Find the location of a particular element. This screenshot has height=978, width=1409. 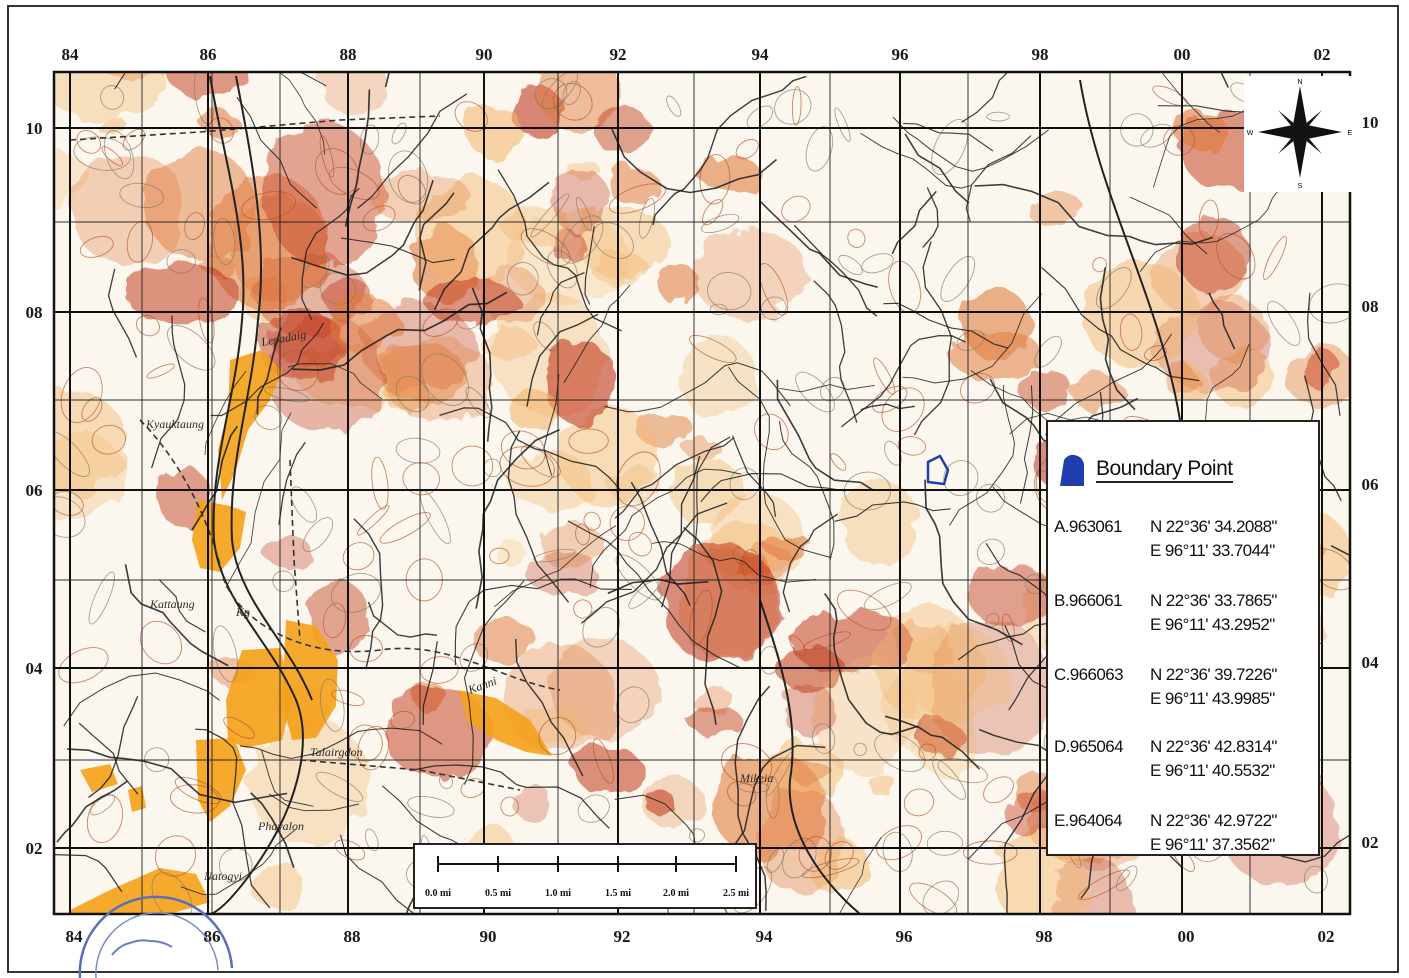

right-grid-label: 02 is located at coordinates (1370, 842).